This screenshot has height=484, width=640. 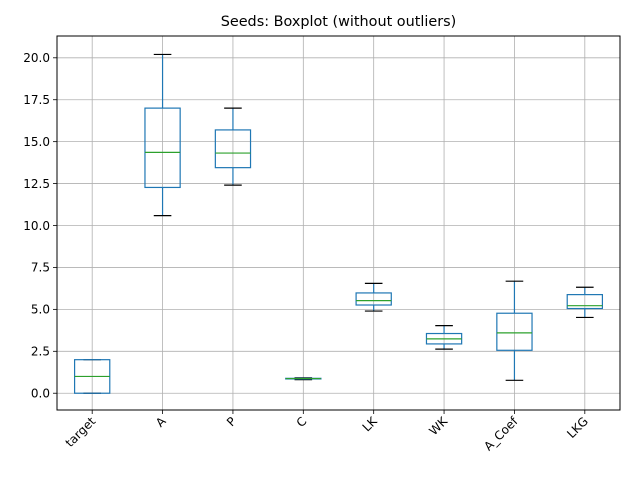 I want to click on x-tick-label: WK, so click(x=438, y=425).